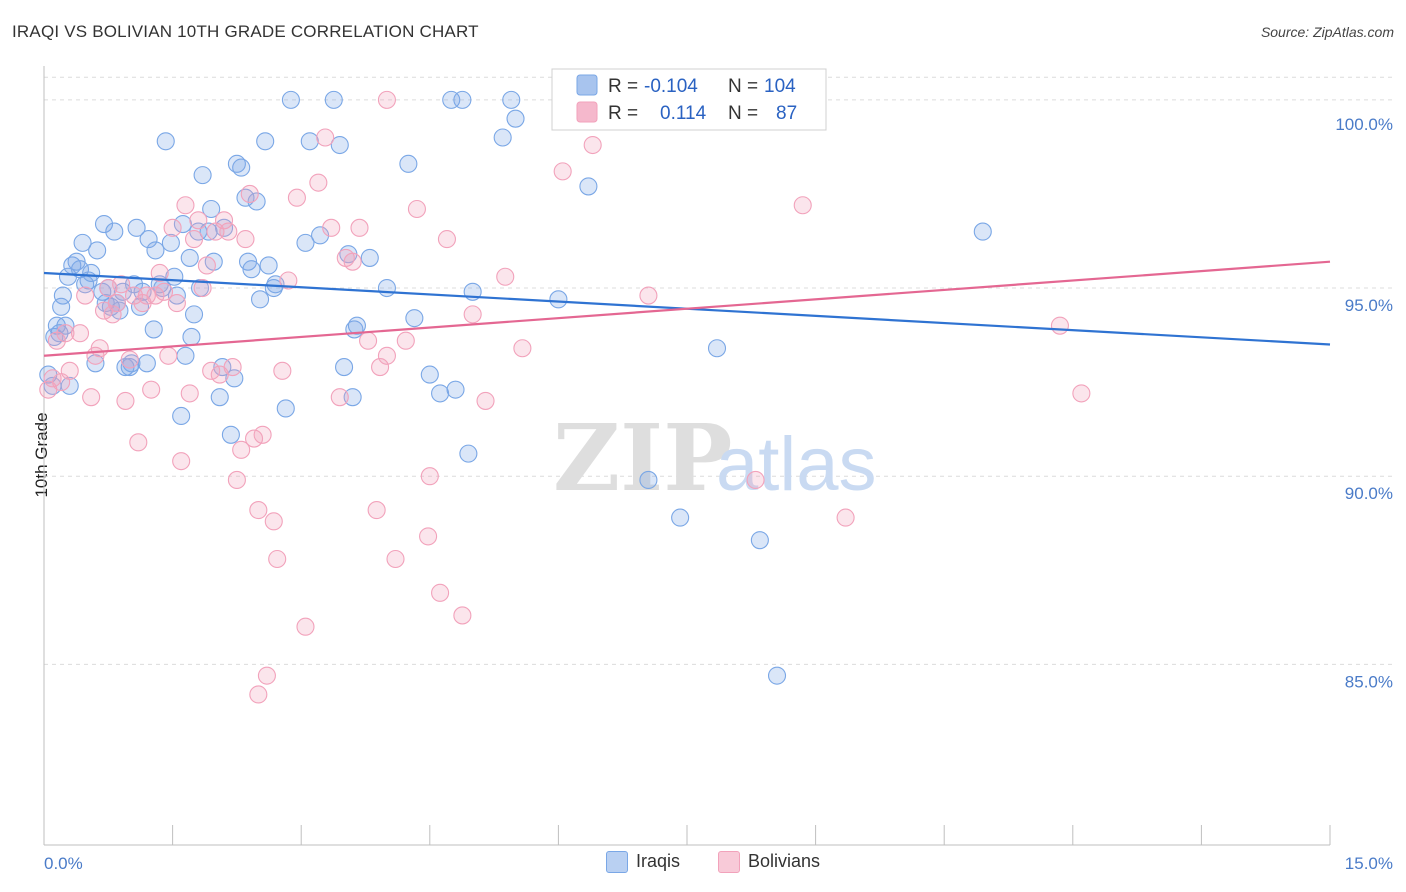 This screenshot has width=1406, height=892. What do you see at coordinates (1369, 863) in the screenshot?
I see `x-tick-label-max: 15.0%` at bounding box center [1369, 863].